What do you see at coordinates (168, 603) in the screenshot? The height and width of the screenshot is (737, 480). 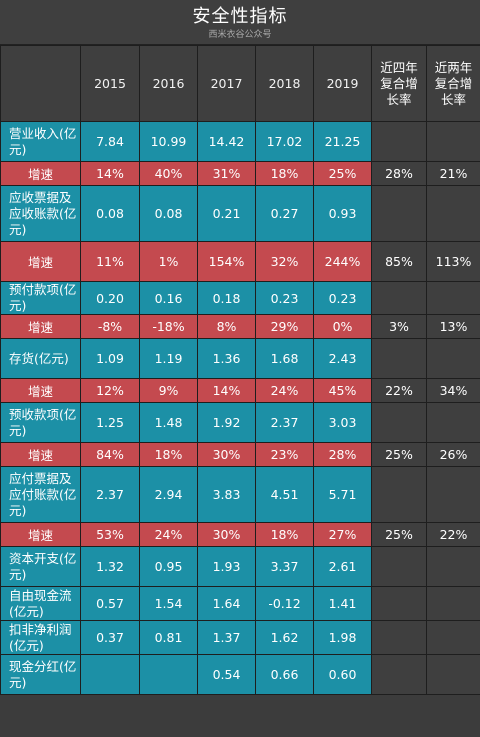 I see `value-cell: 1.54` at bounding box center [168, 603].